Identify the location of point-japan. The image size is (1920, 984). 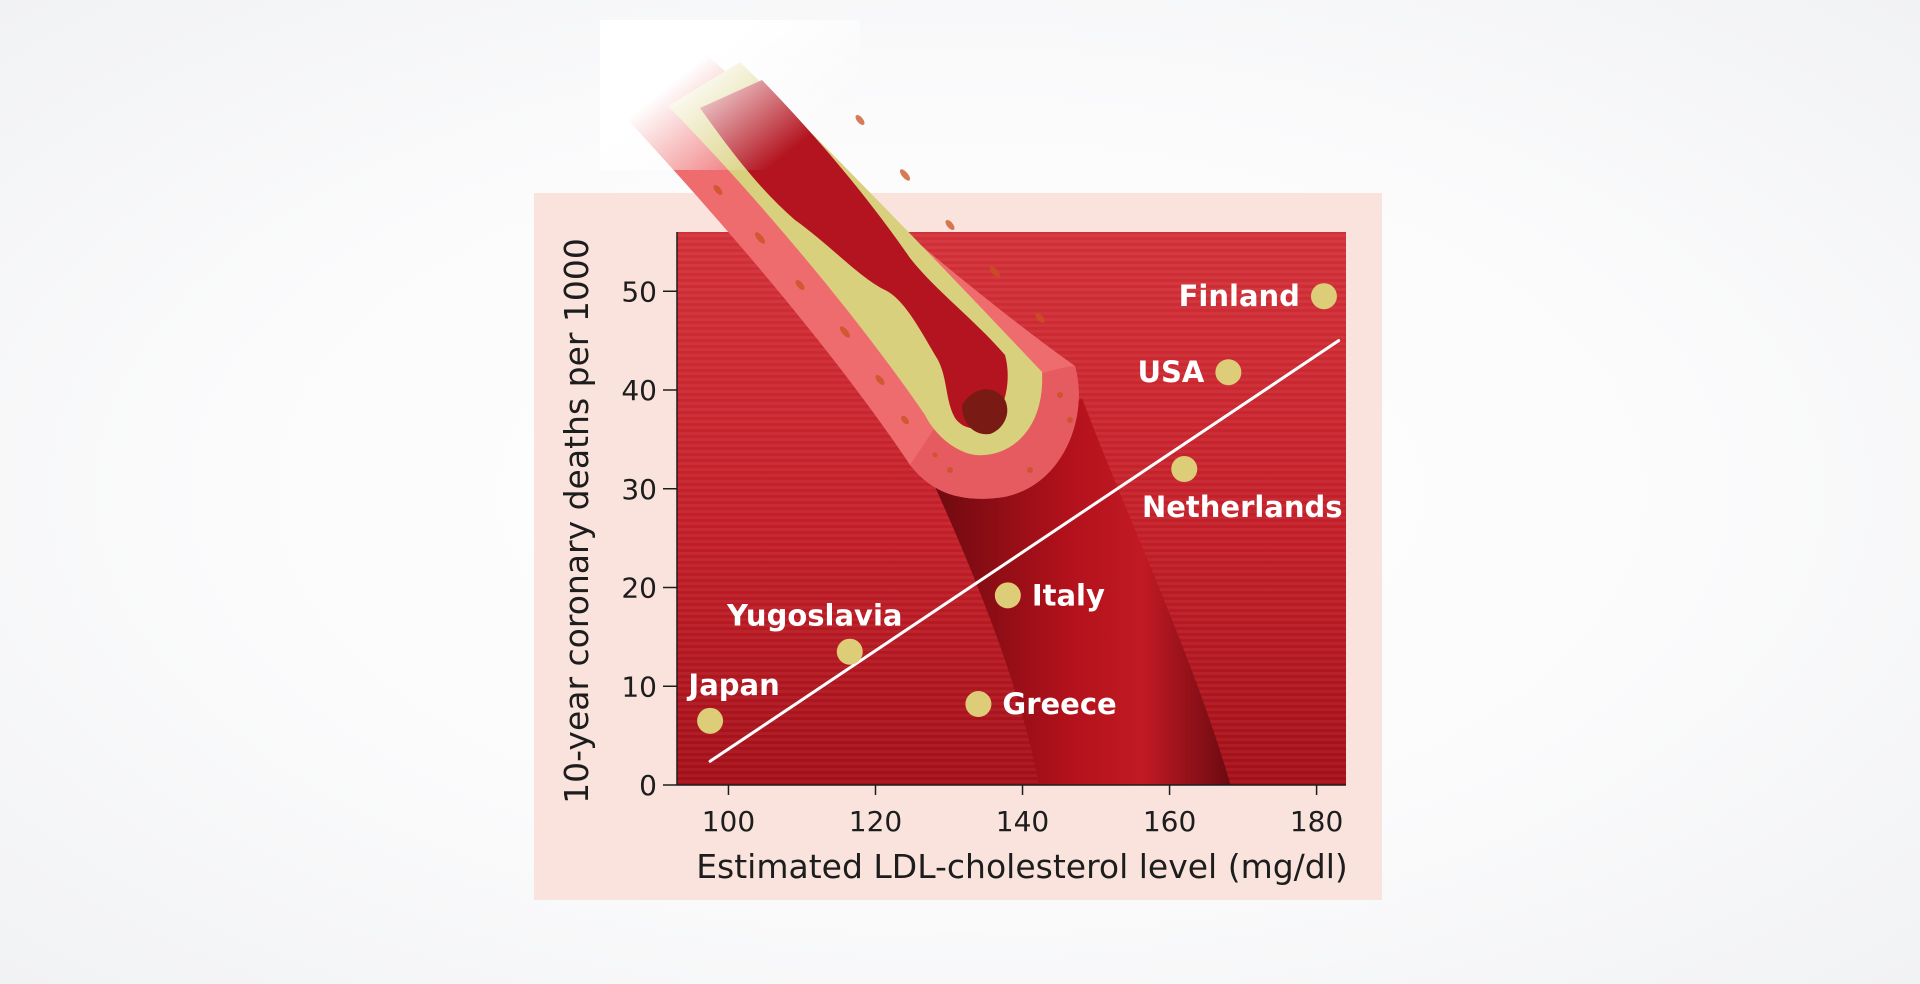
(710, 720).